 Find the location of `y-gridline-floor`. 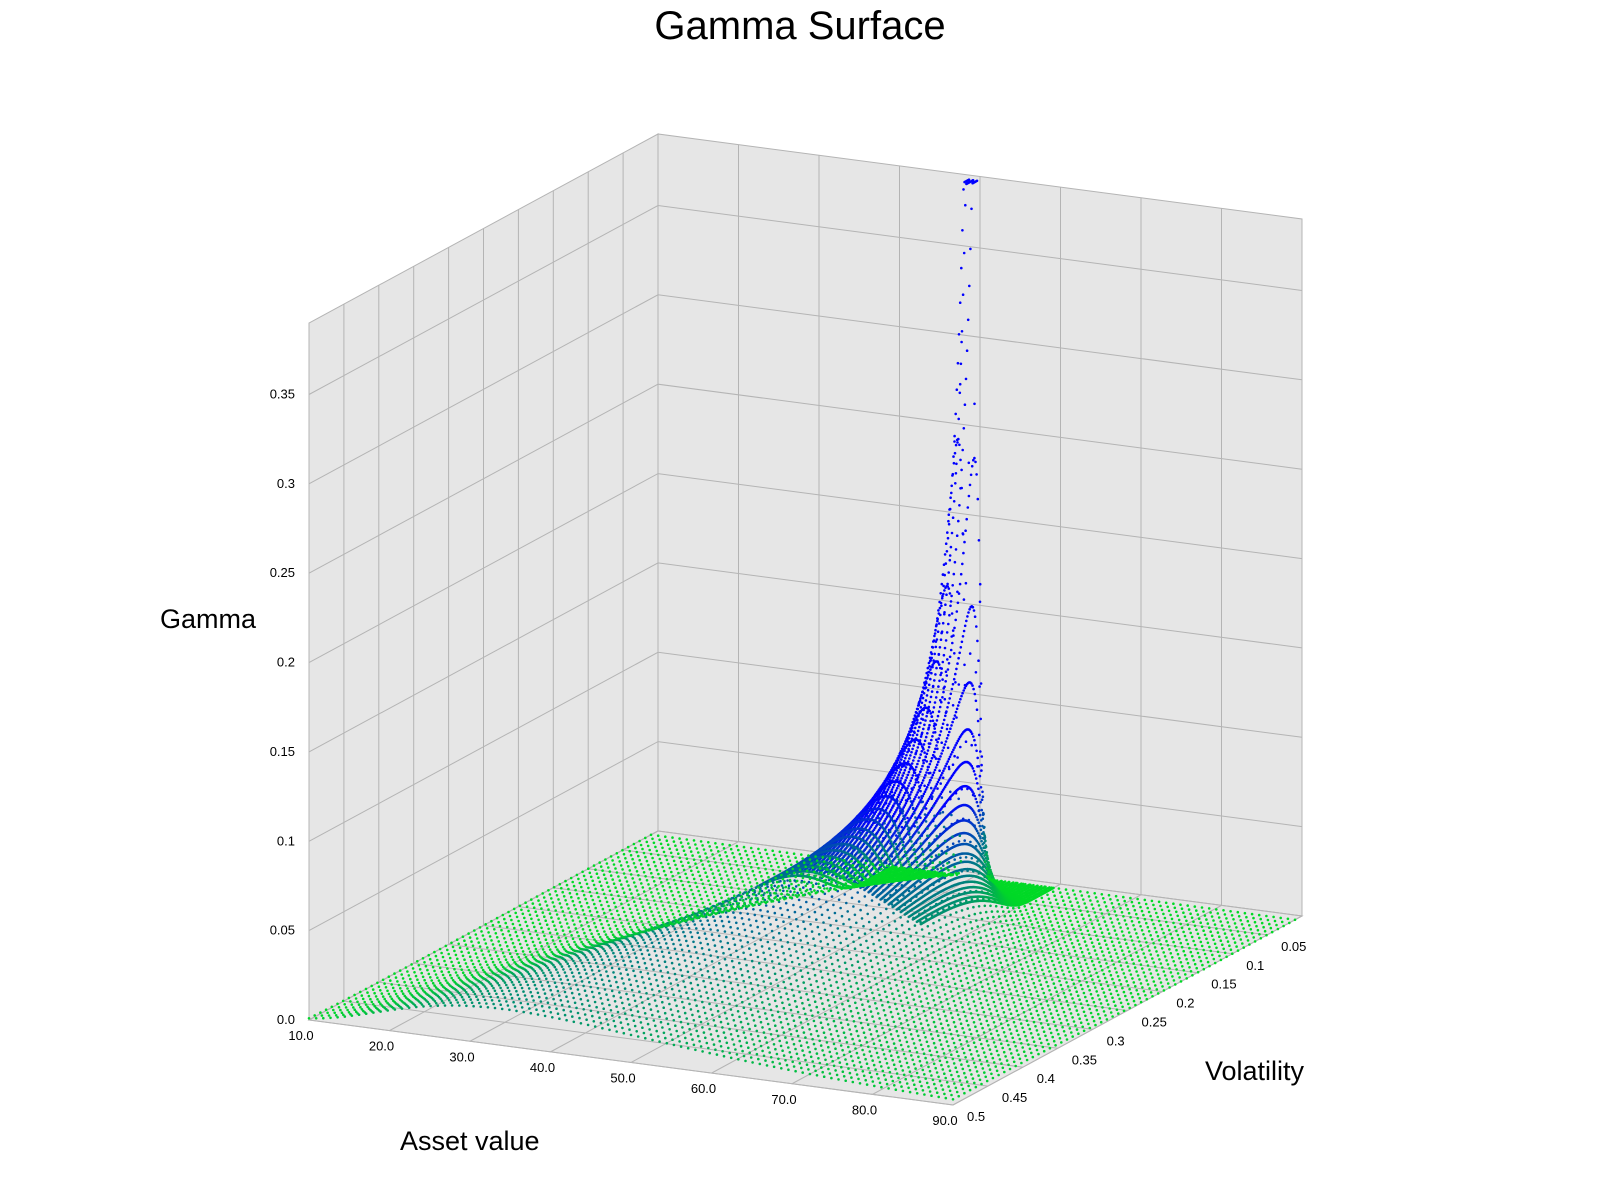

y-gridline-floor is located at coordinates (700, 1024).